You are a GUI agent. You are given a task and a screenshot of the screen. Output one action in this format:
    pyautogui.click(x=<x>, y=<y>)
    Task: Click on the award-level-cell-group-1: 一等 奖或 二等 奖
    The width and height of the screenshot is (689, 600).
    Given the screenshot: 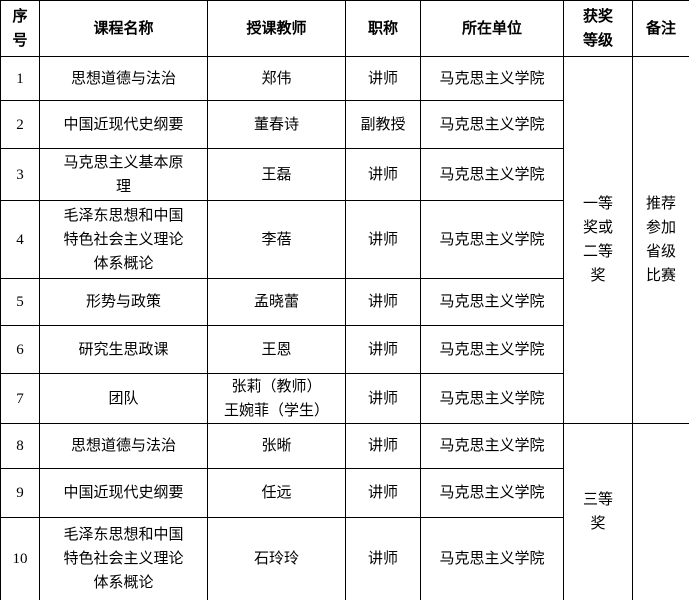 What is the action you would take?
    pyautogui.click(x=598, y=240)
    